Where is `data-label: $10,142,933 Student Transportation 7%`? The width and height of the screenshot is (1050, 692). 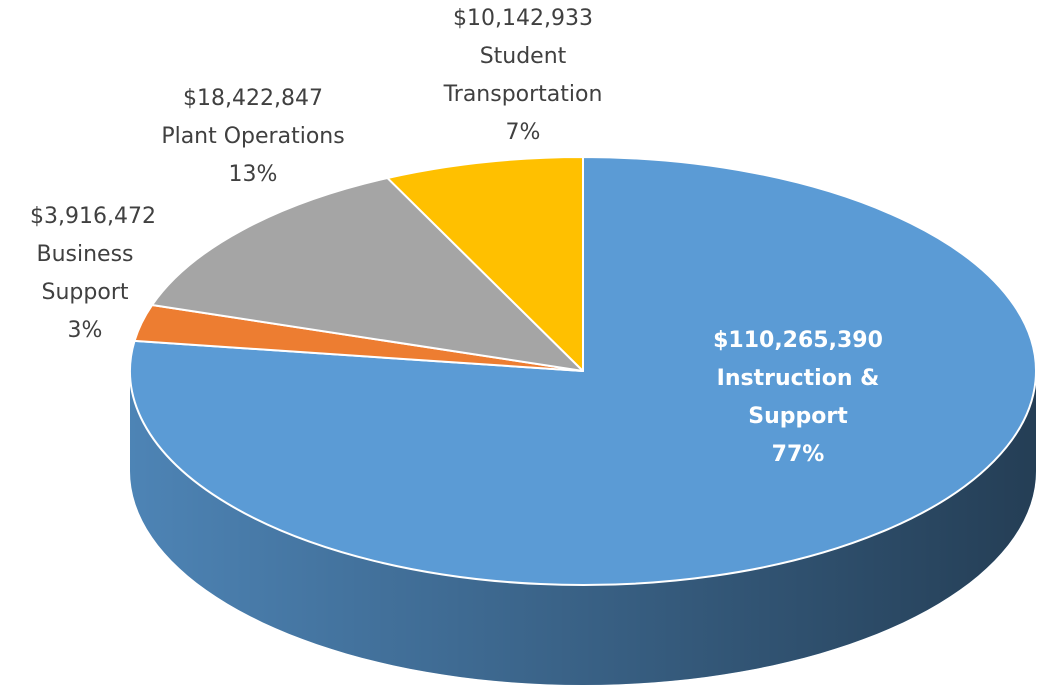
data-label: $10,142,933 Student Transportation 7% is located at coordinates (523, 76).